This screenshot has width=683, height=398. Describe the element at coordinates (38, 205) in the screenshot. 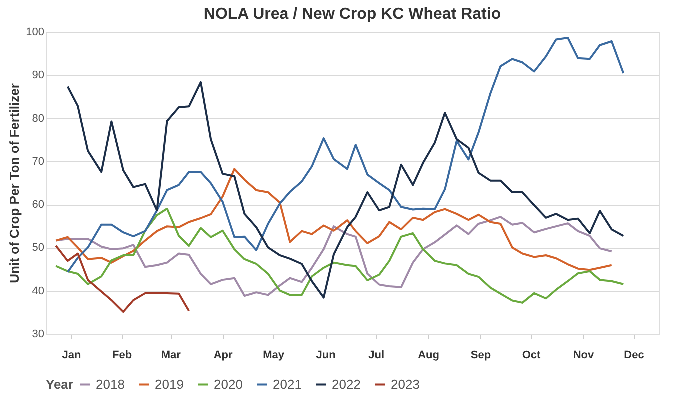

I see `y-tick-label: 60` at that location.